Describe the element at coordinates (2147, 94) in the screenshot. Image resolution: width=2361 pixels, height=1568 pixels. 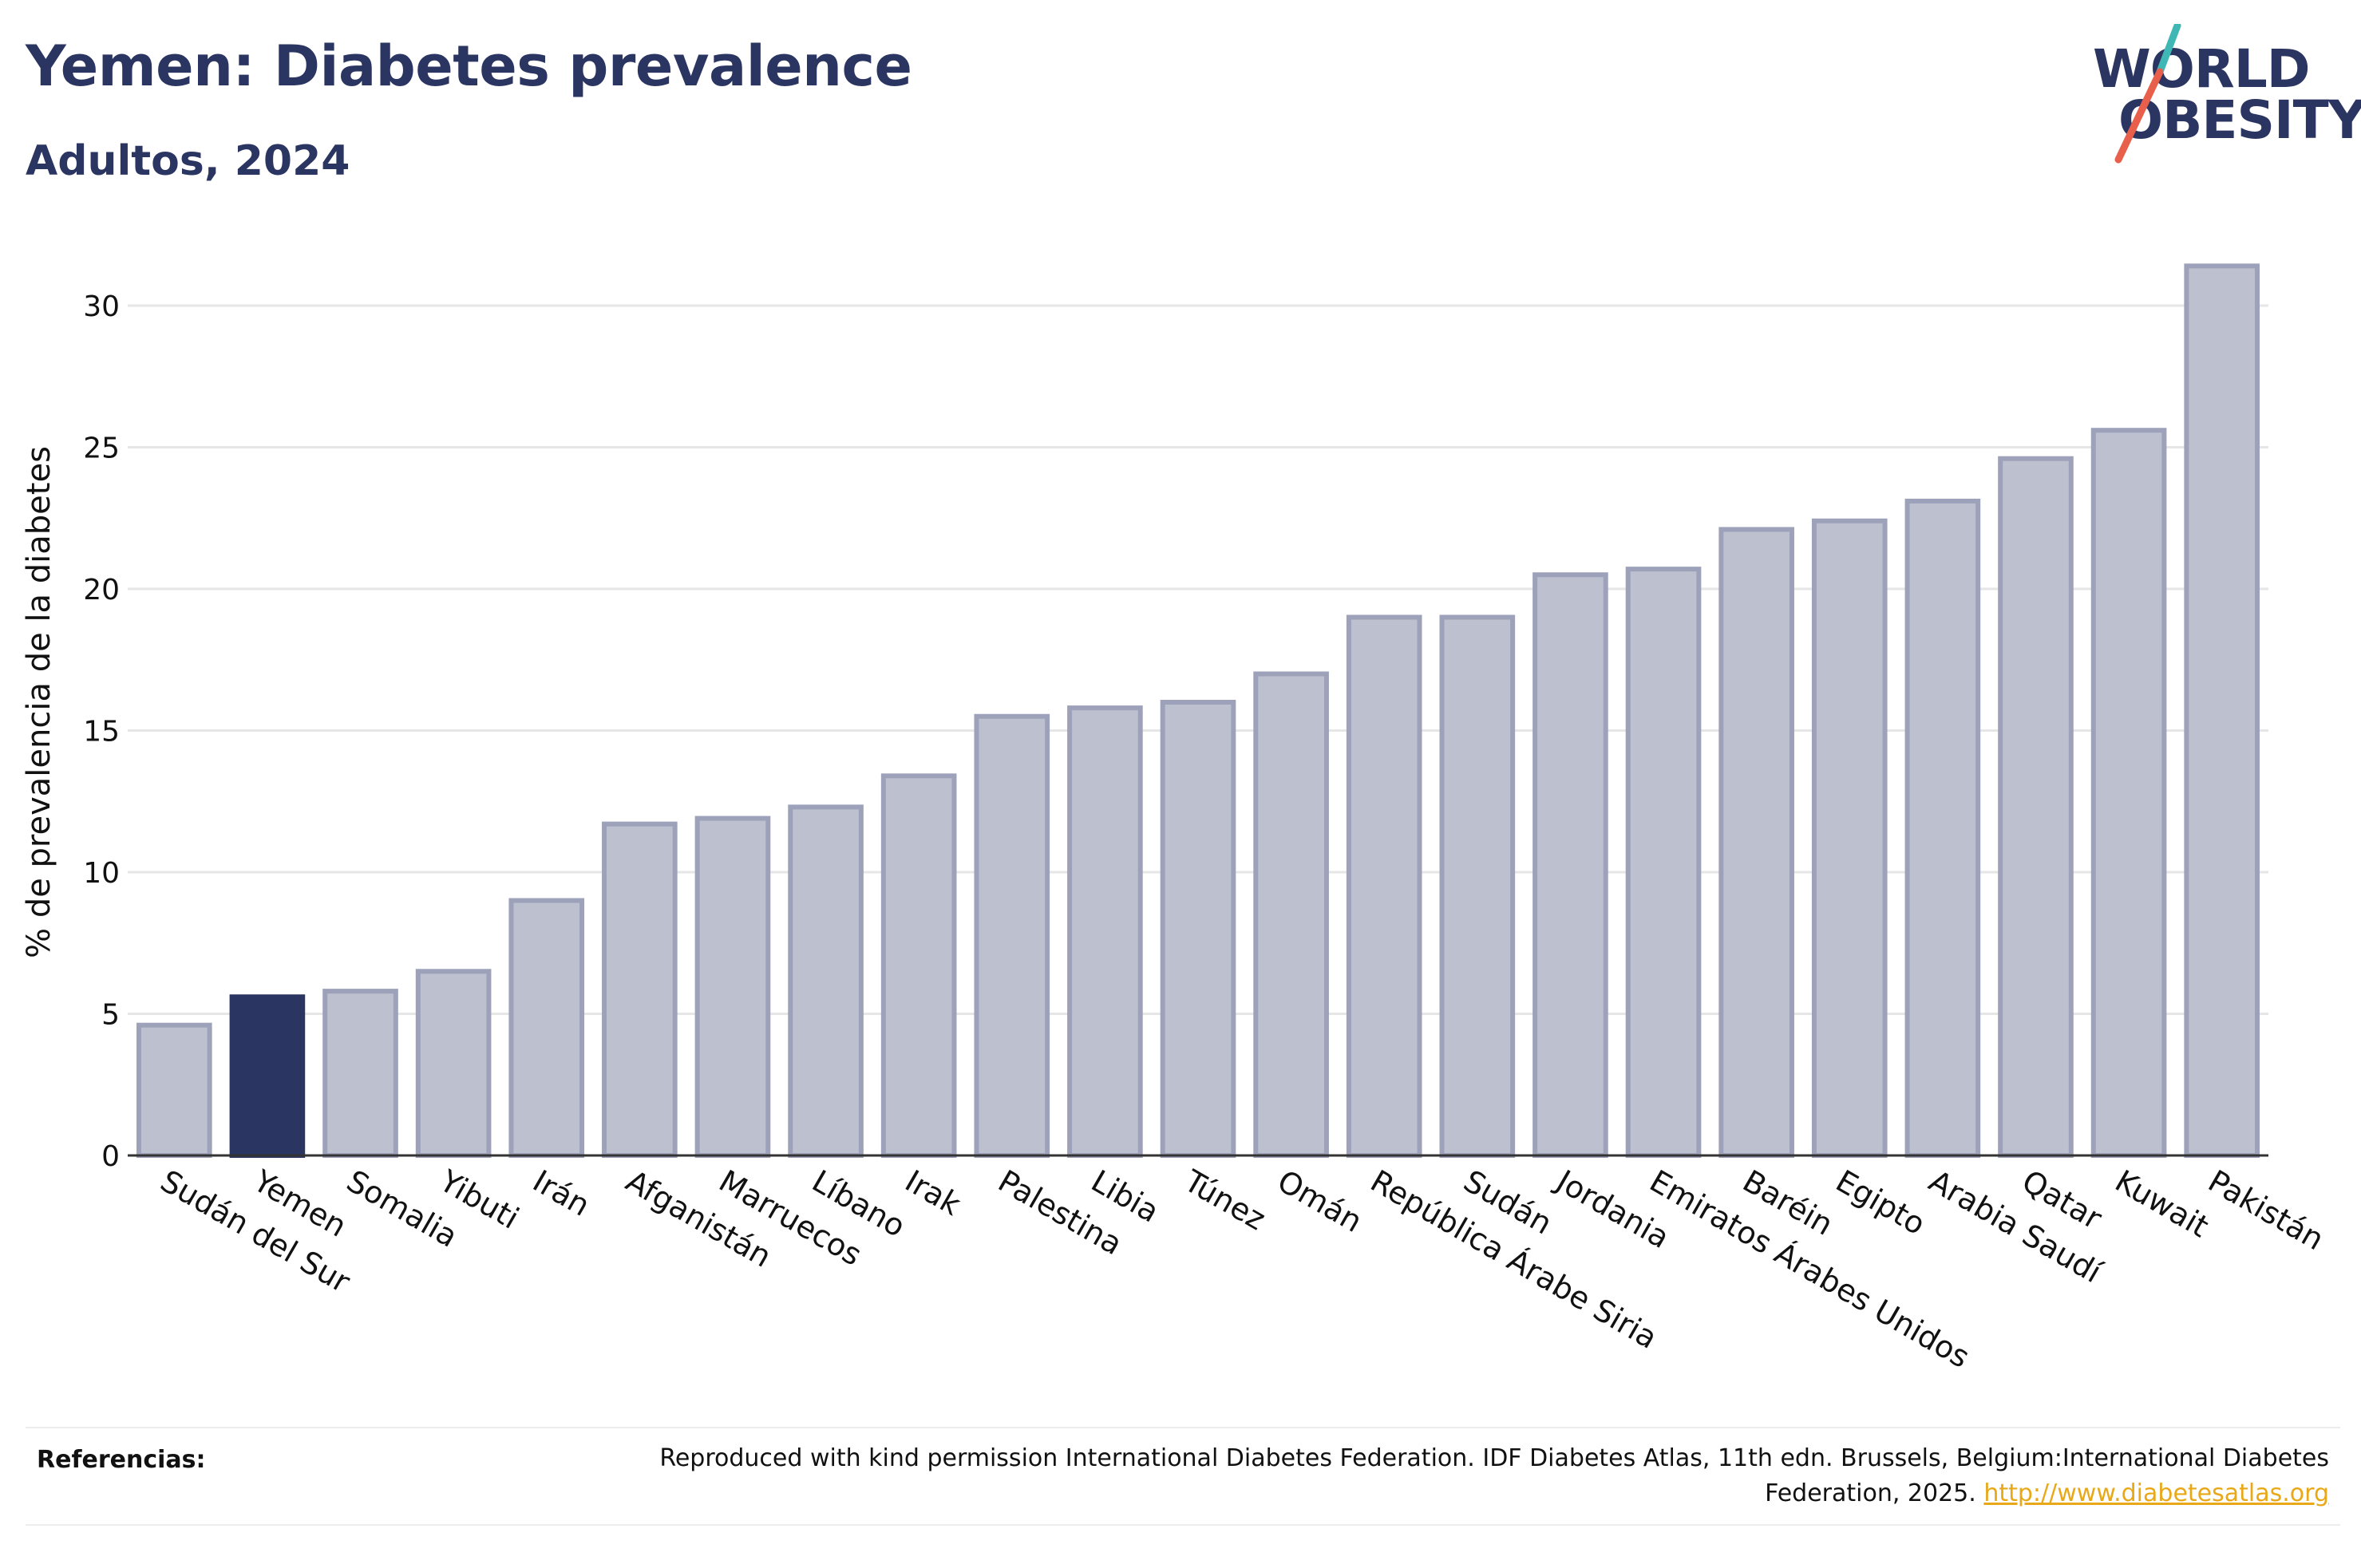
I see `logo-slash-icon` at that location.